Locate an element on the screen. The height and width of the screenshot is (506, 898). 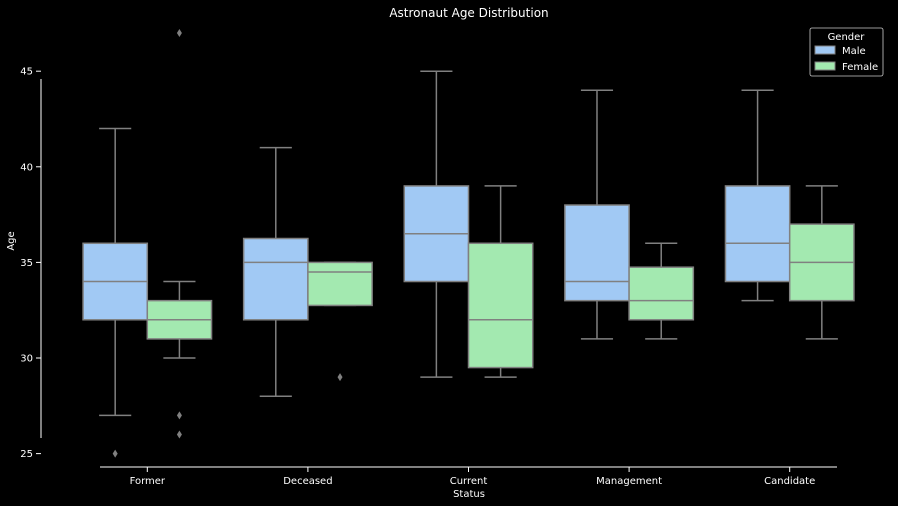
box-male-candidate is located at coordinates (757, 195).